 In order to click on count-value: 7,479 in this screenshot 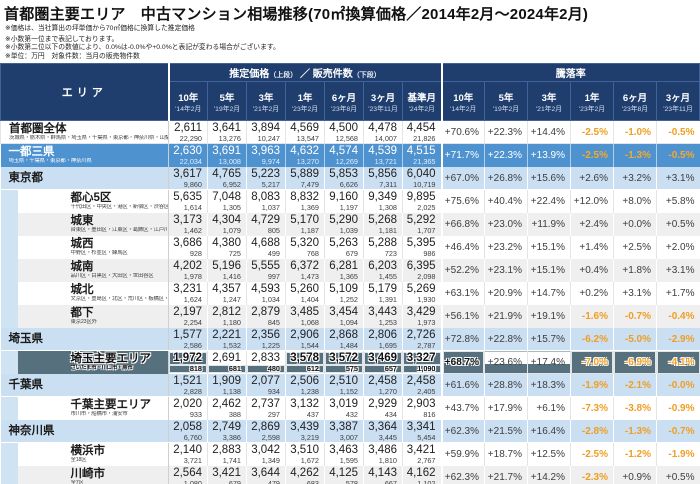, I will do `click(309, 184)`.